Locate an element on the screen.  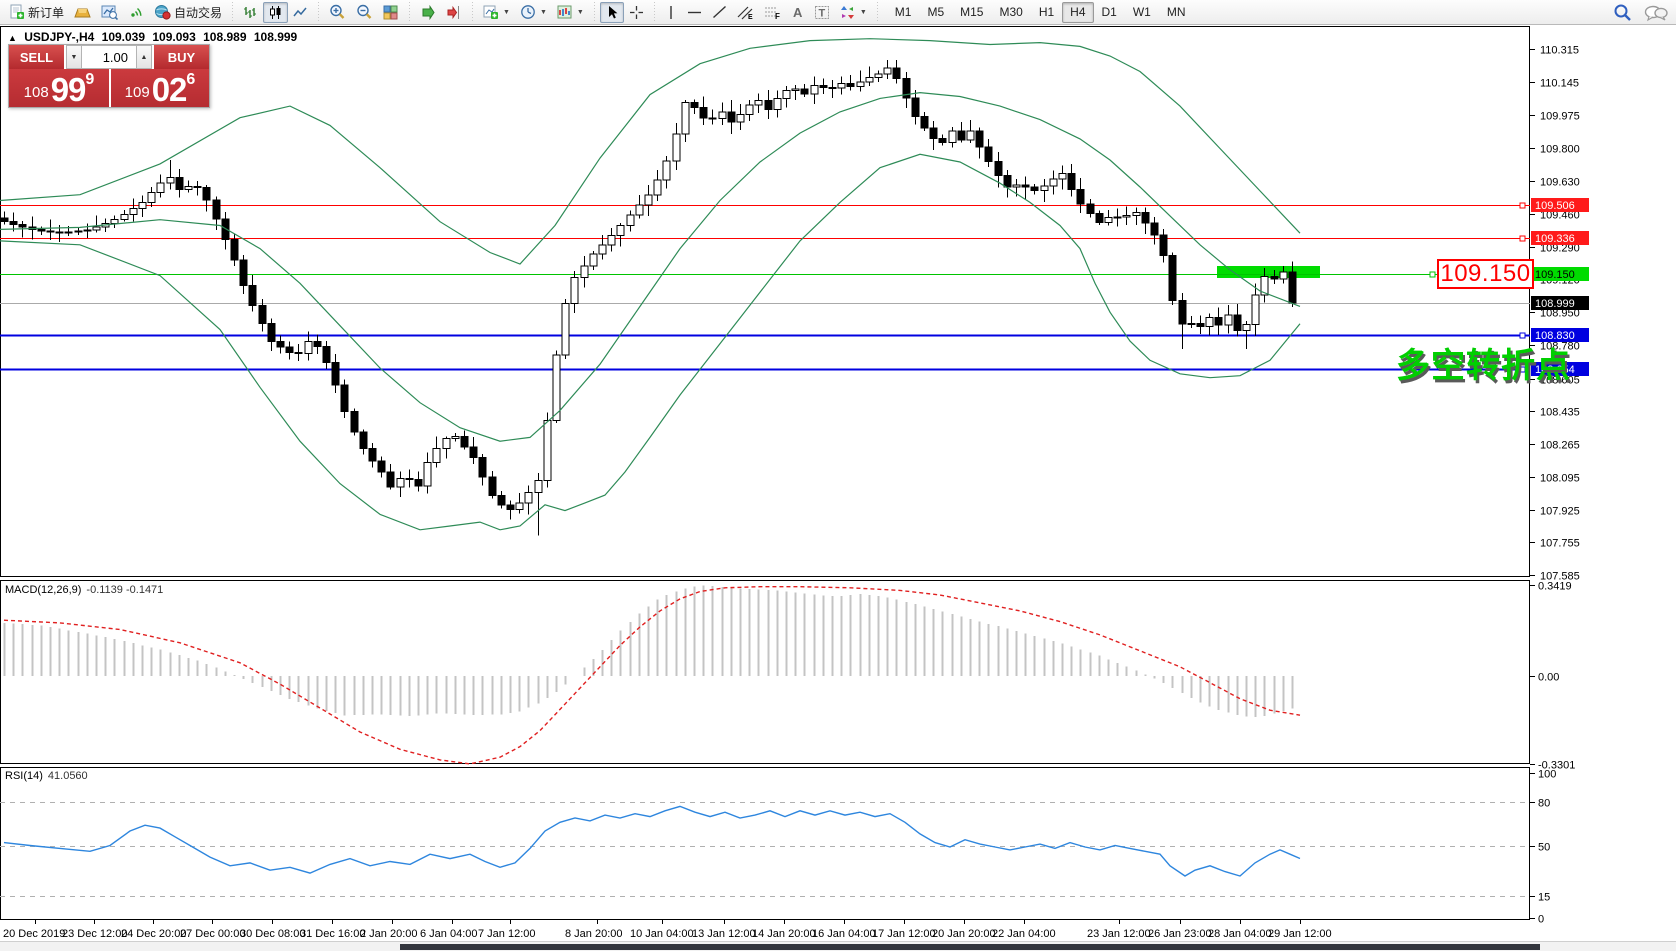
chart-profile-button is located at coordinates (109, 12).